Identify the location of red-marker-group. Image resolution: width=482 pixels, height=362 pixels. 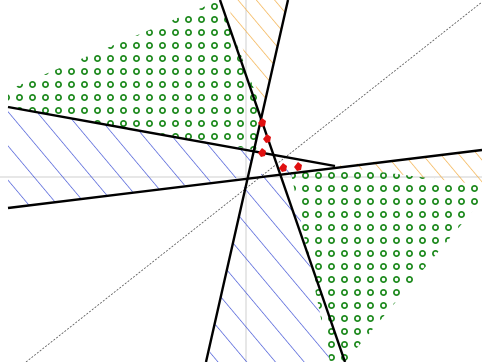
(280, 145).